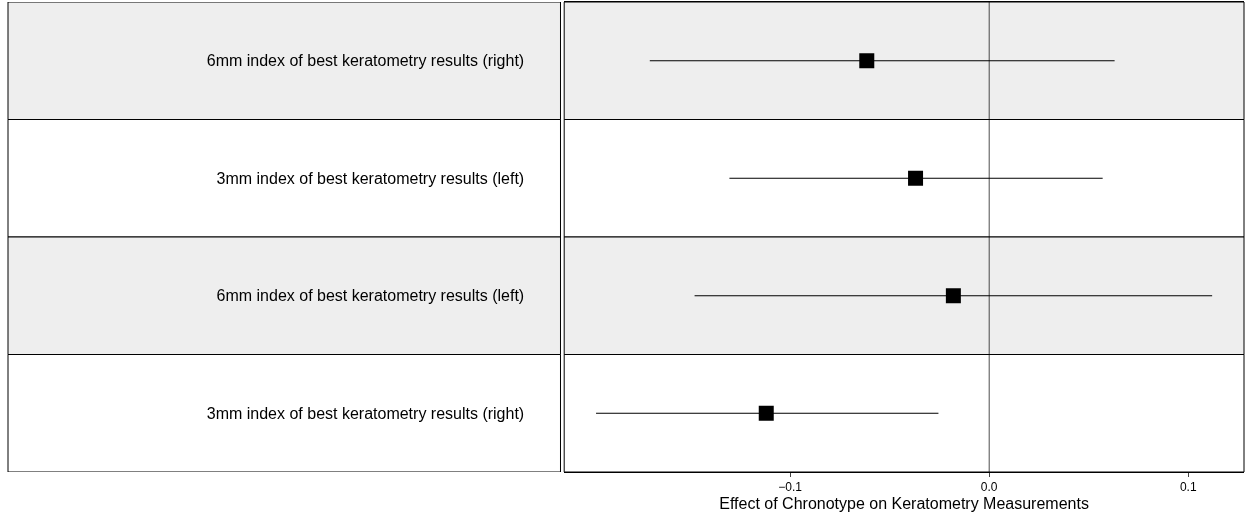  I want to click on x-tick-label: 0.0, so click(989, 487).